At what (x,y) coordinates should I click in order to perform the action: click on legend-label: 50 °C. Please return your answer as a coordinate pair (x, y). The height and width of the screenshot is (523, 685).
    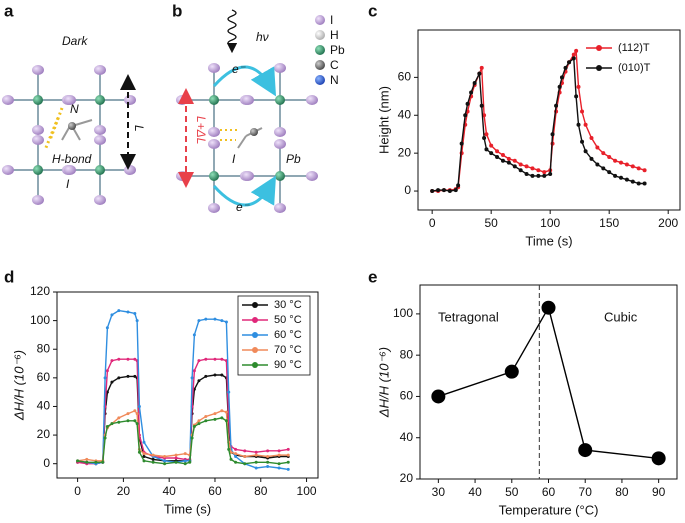
    Looking at the image, I should click on (288, 320).